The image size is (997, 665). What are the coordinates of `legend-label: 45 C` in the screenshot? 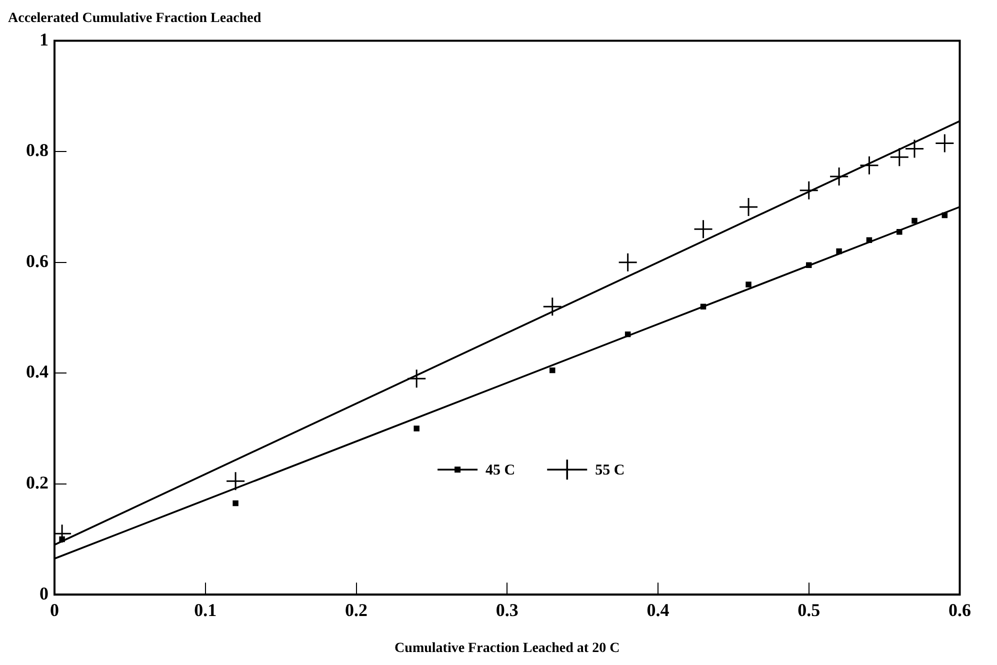 It's located at (501, 470).